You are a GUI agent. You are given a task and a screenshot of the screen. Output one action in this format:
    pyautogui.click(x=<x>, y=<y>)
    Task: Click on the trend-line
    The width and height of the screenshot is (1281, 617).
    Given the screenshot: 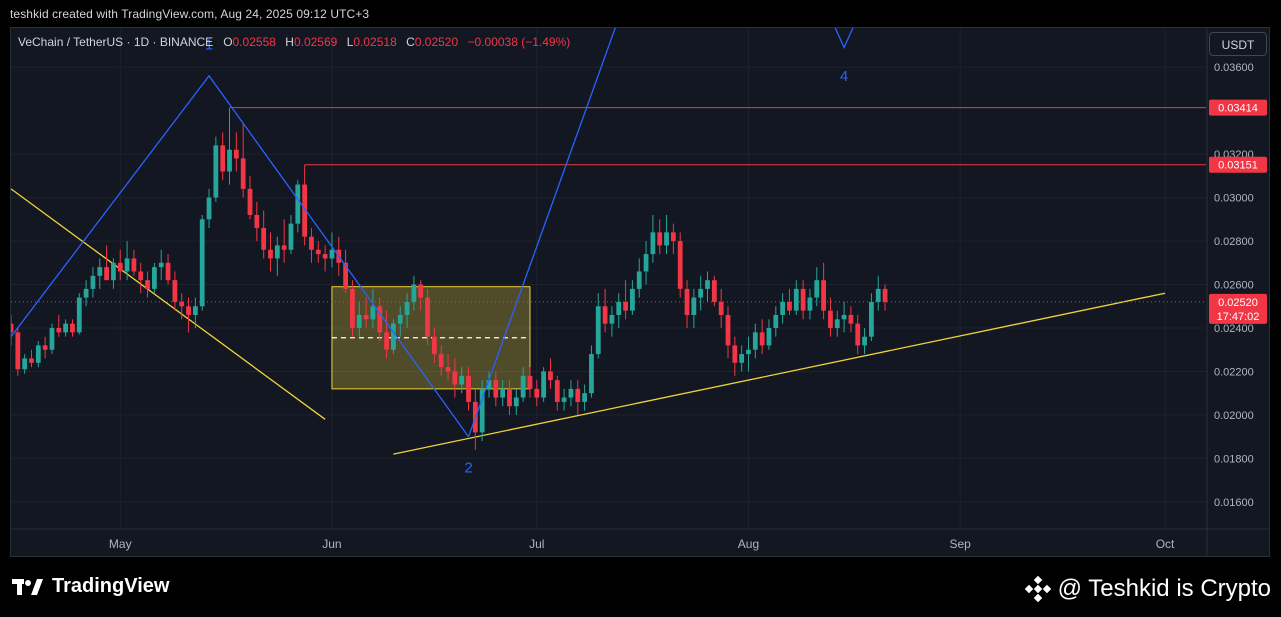 What is the action you would take?
    pyautogui.click(x=168, y=304)
    